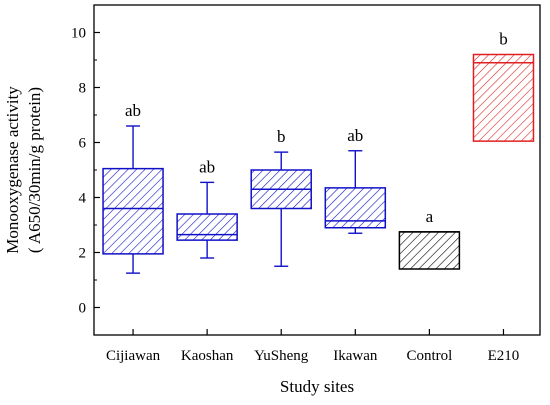 This screenshot has height=405, width=550. I want to click on significance-letter: a, so click(430, 216).